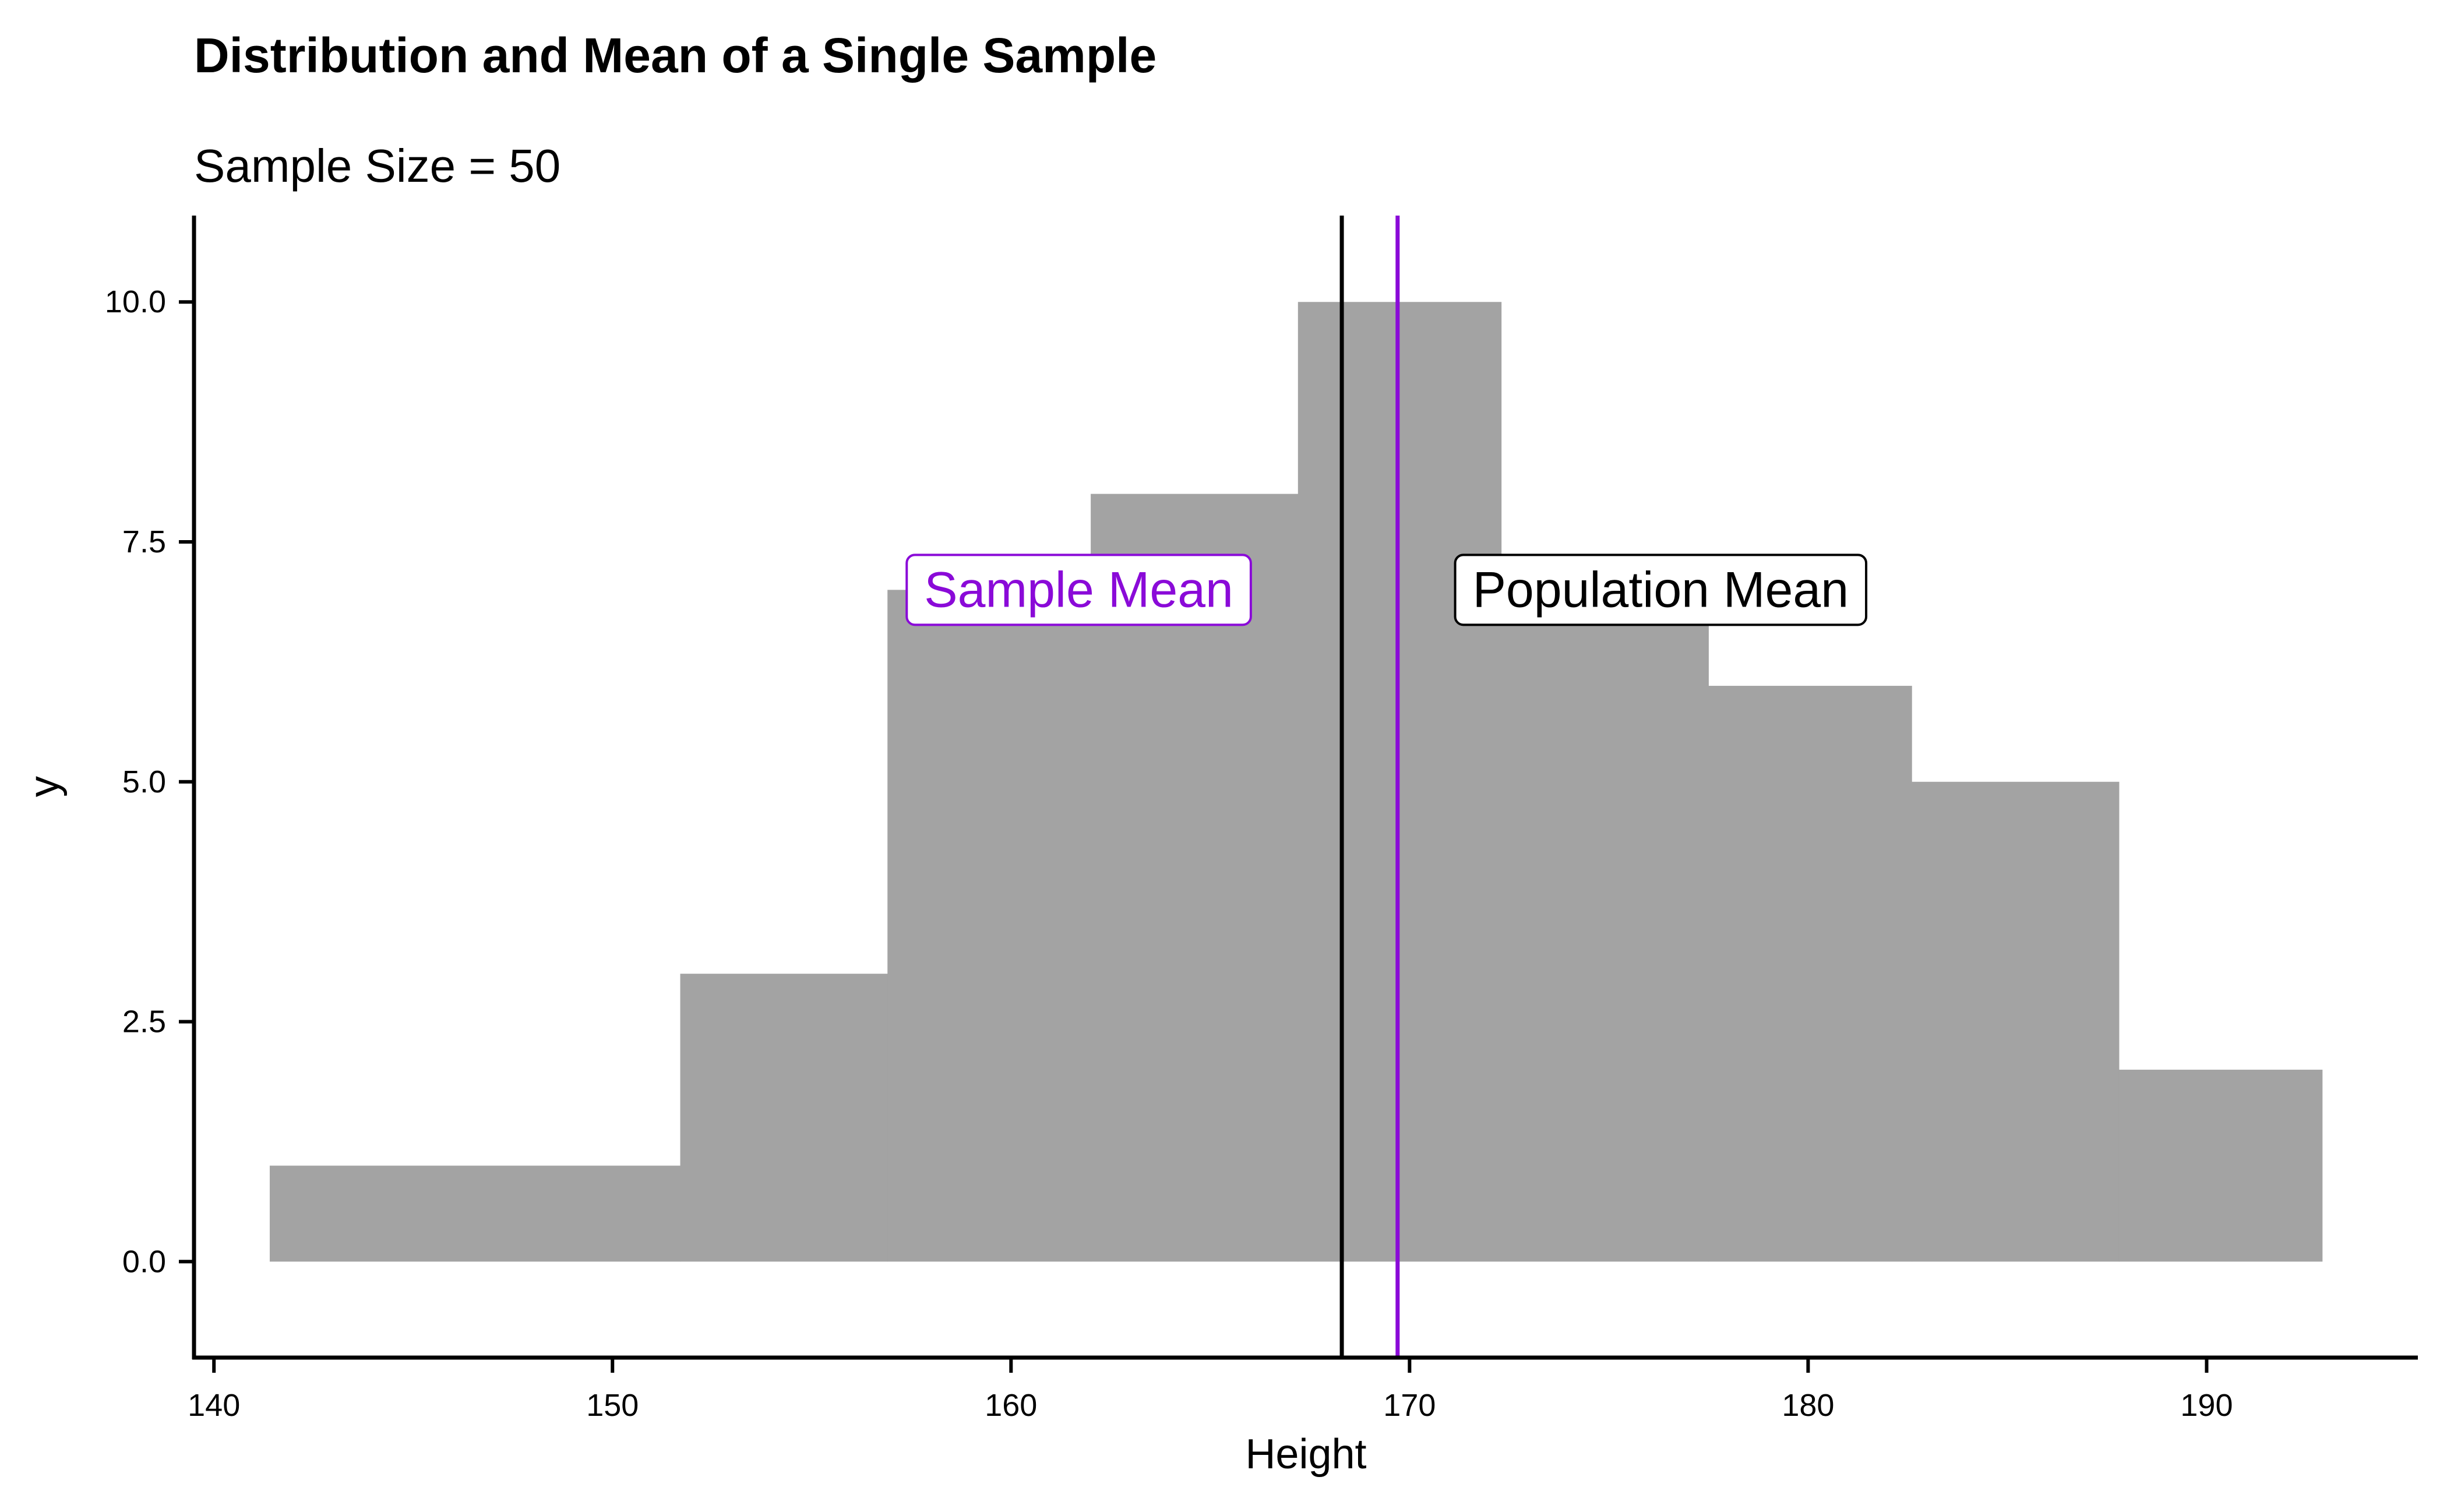 Image resolution: width=2447 pixels, height=1512 pixels. What do you see at coordinates (1386, 590) in the screenshot?
I see `annotations: Sample Mean Population Mean` at bounding box center [1386, 590].